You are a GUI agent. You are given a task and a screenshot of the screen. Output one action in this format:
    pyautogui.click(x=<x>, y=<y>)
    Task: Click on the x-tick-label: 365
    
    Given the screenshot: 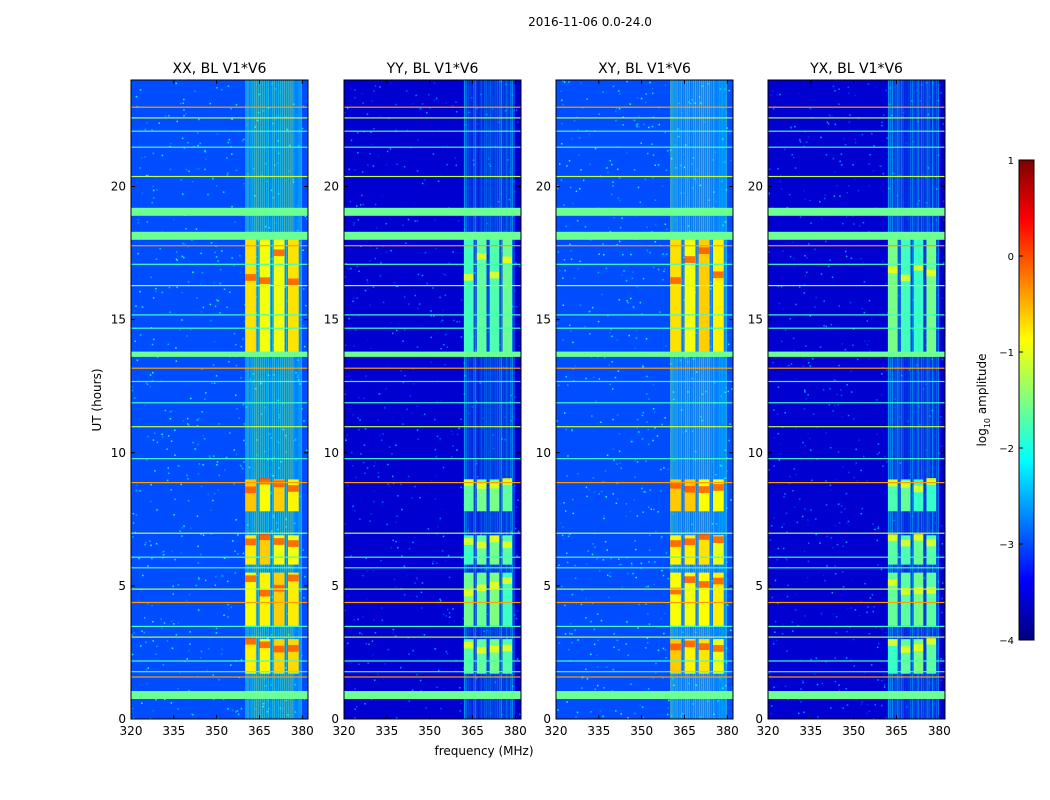 What is the action you would take?
    pyautogui.click(x=472, y=731)
    